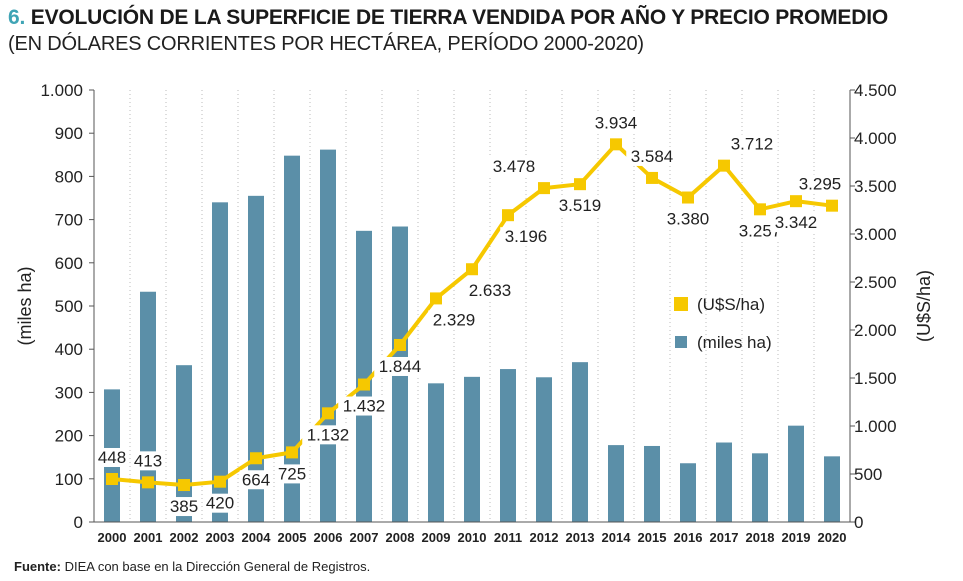 Image resolution: width=963 pixels, height=581 pixels. What do you see at coordinates (580, 184) in the screenshot?
I see `price-marker-2013` at bounding box center [580, 184].